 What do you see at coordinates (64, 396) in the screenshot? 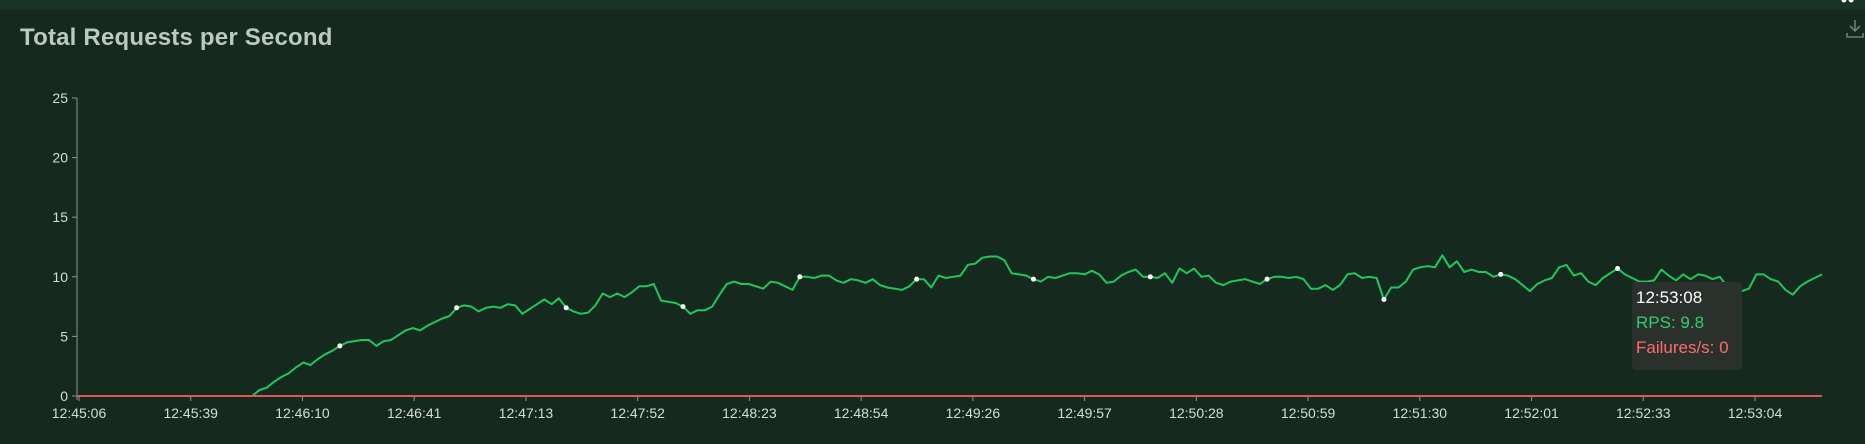
I see `y-tick-label: 0` at bounding box center [64, 396].